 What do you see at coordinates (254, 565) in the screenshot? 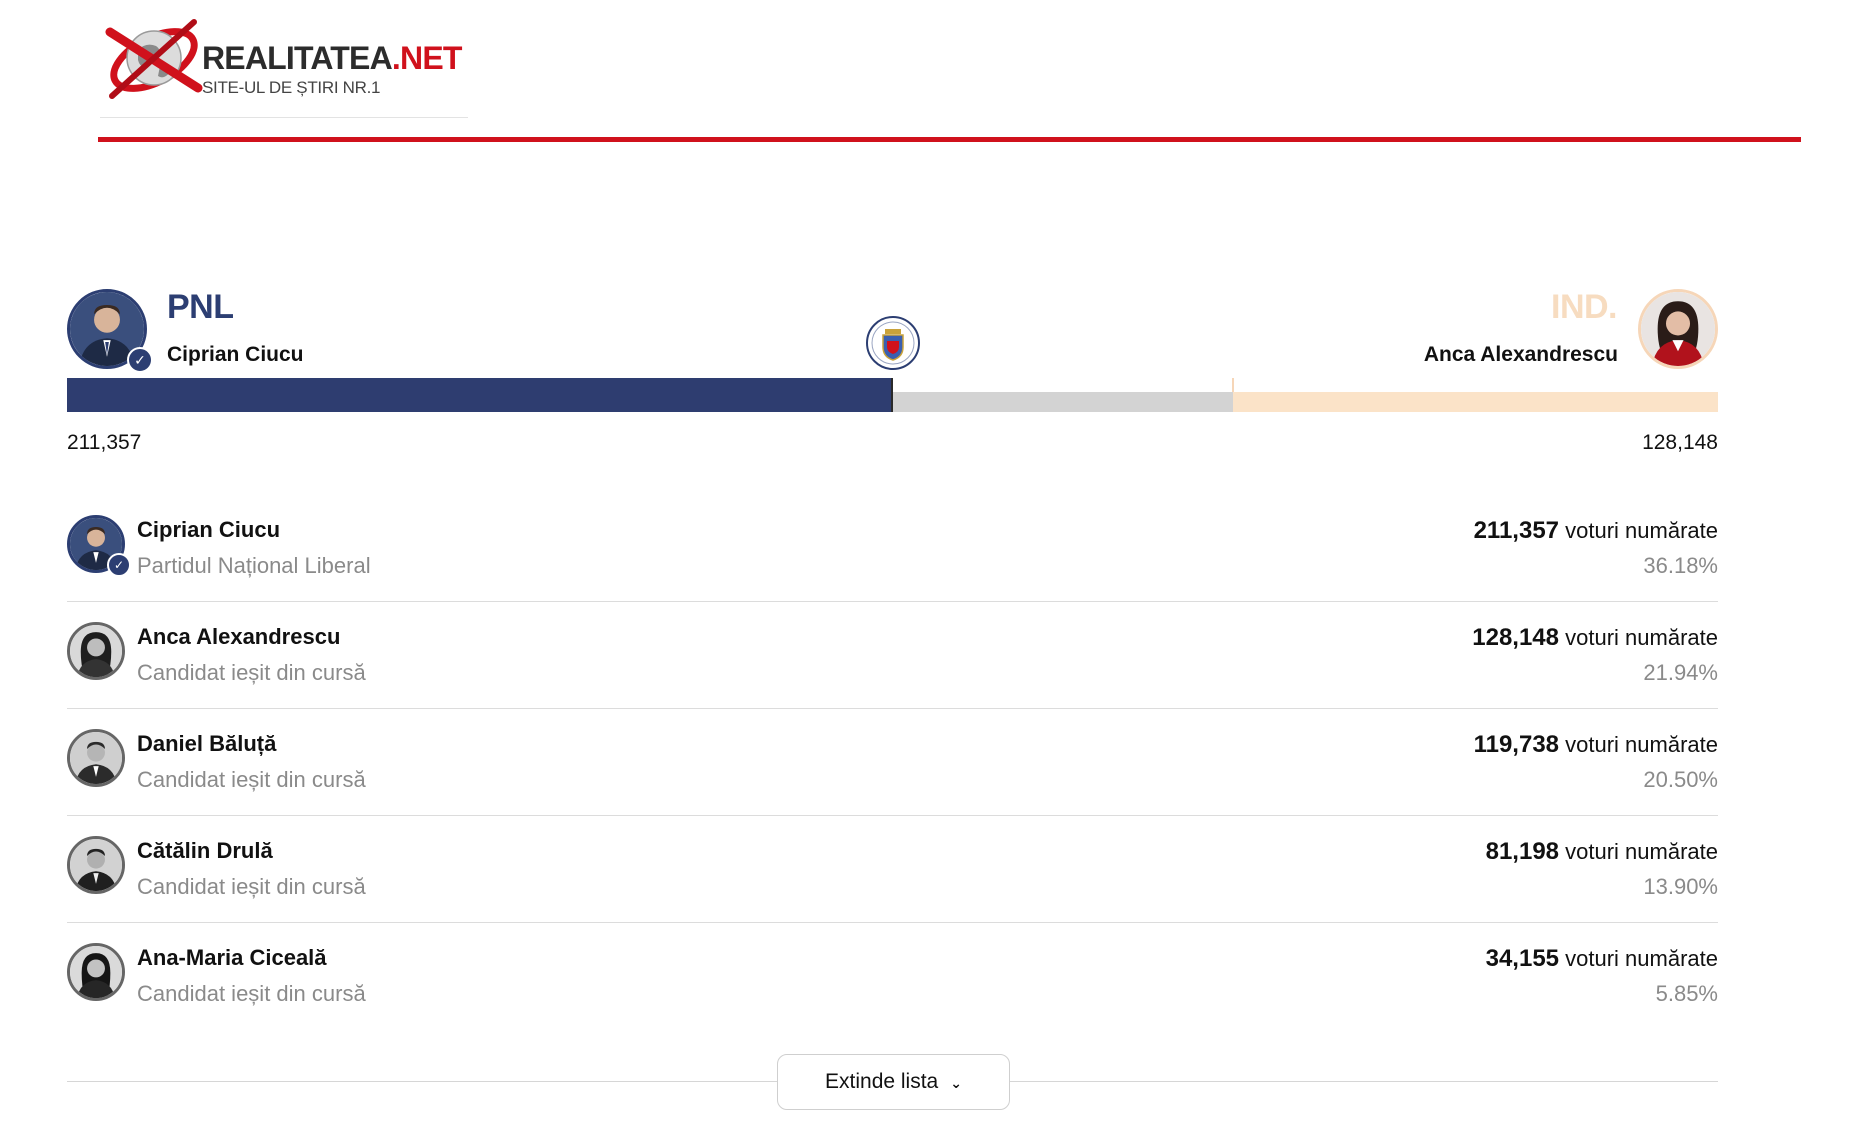
I see `candidate-party: Partidul Național Liberal` at bounding box center [254, 565].